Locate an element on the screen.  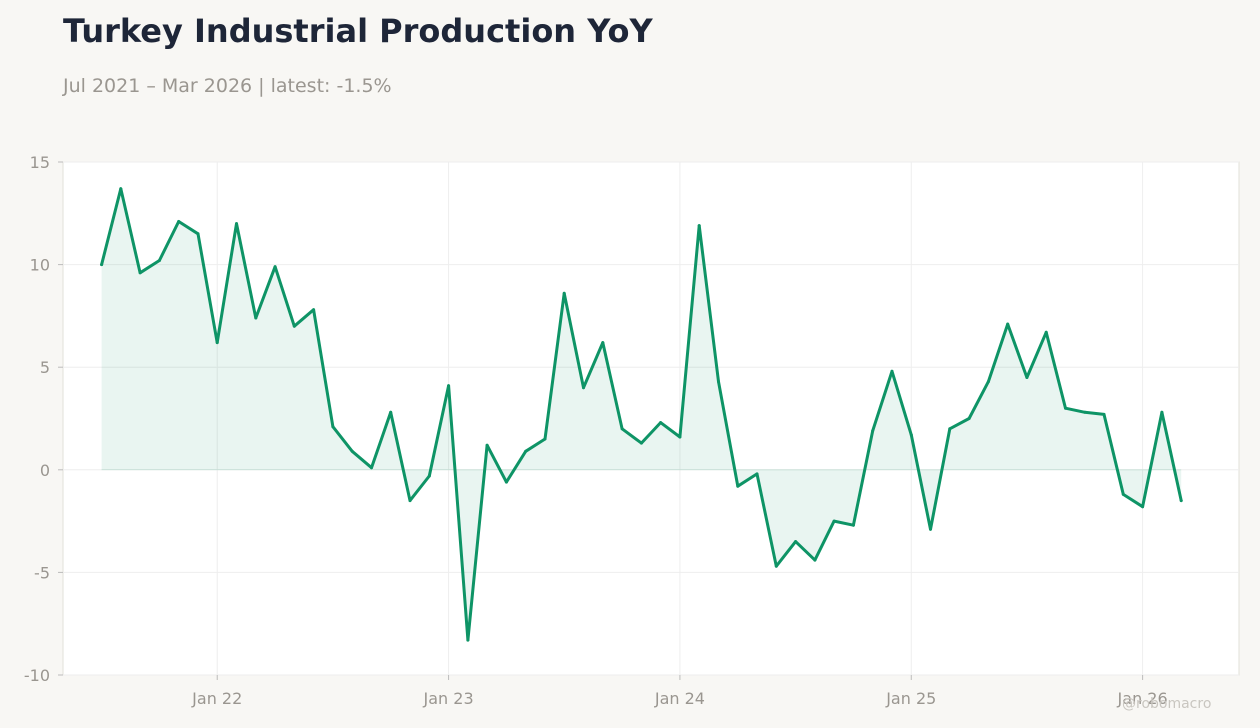
y-tick-label: -10 is located at coordinates (37, 675).